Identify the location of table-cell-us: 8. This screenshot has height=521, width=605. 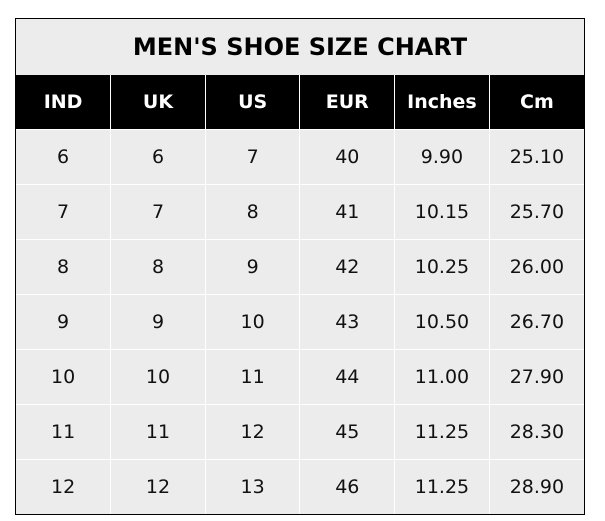
(252, 212).